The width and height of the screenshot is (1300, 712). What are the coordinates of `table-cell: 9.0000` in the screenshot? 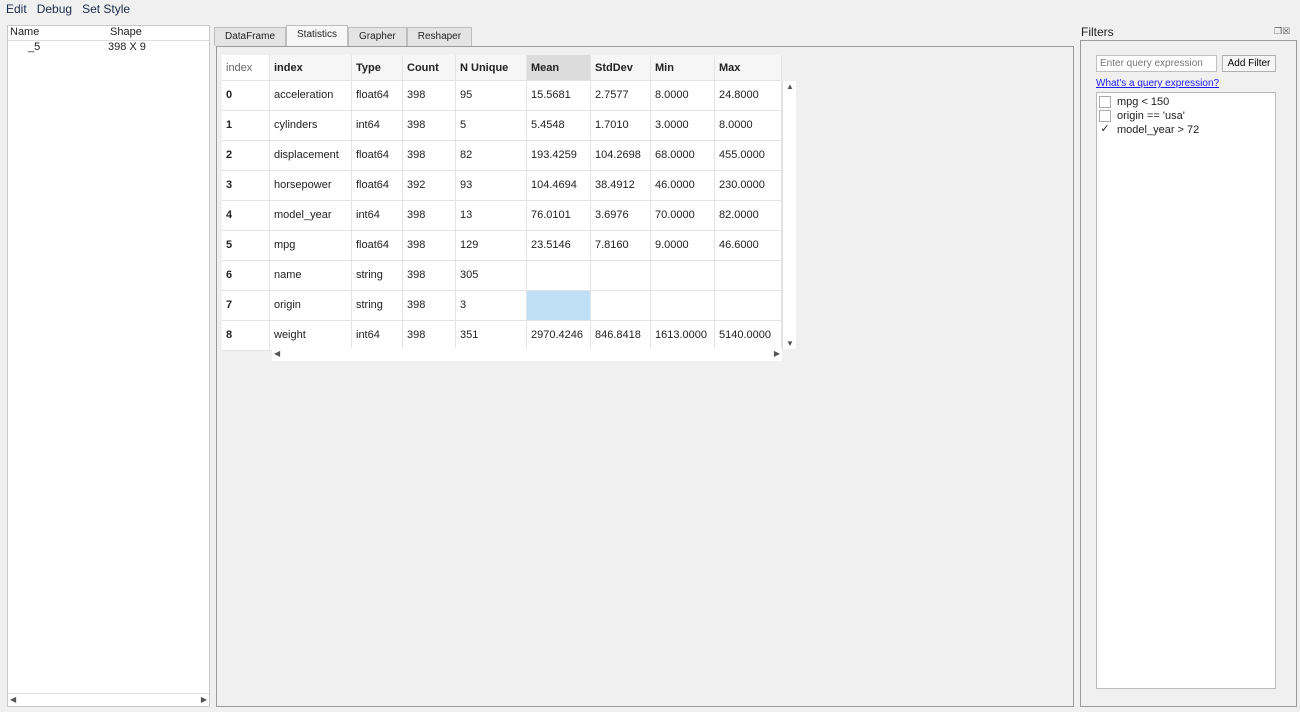 It's located at (683, 245).